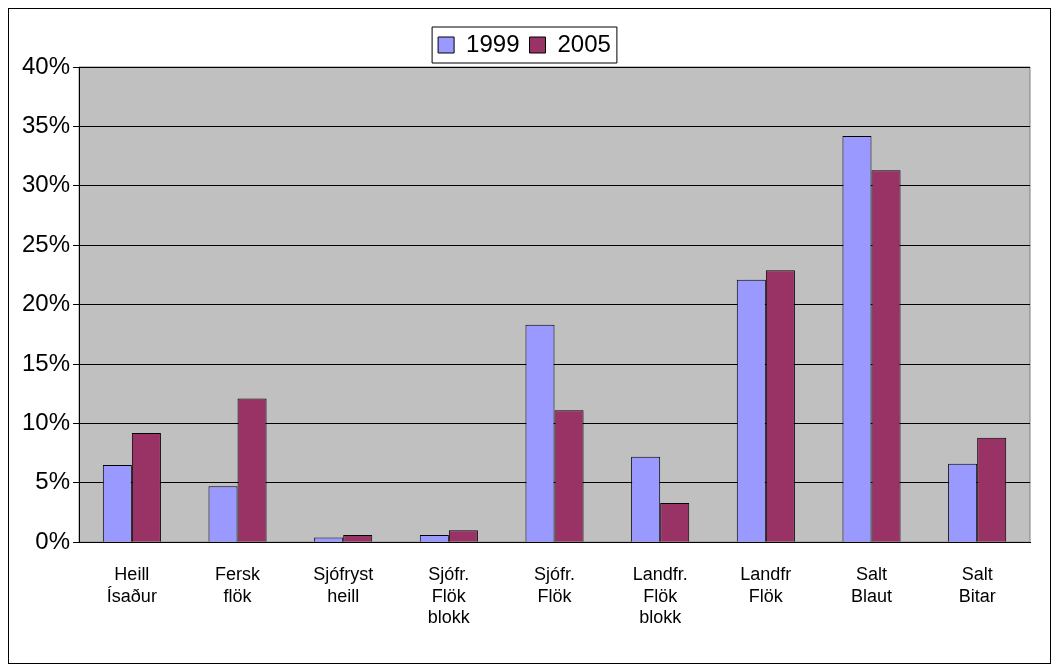 This screenshot has width=1059, height=672. I want to click on y-tick-label: 5%, so click(53, 481).